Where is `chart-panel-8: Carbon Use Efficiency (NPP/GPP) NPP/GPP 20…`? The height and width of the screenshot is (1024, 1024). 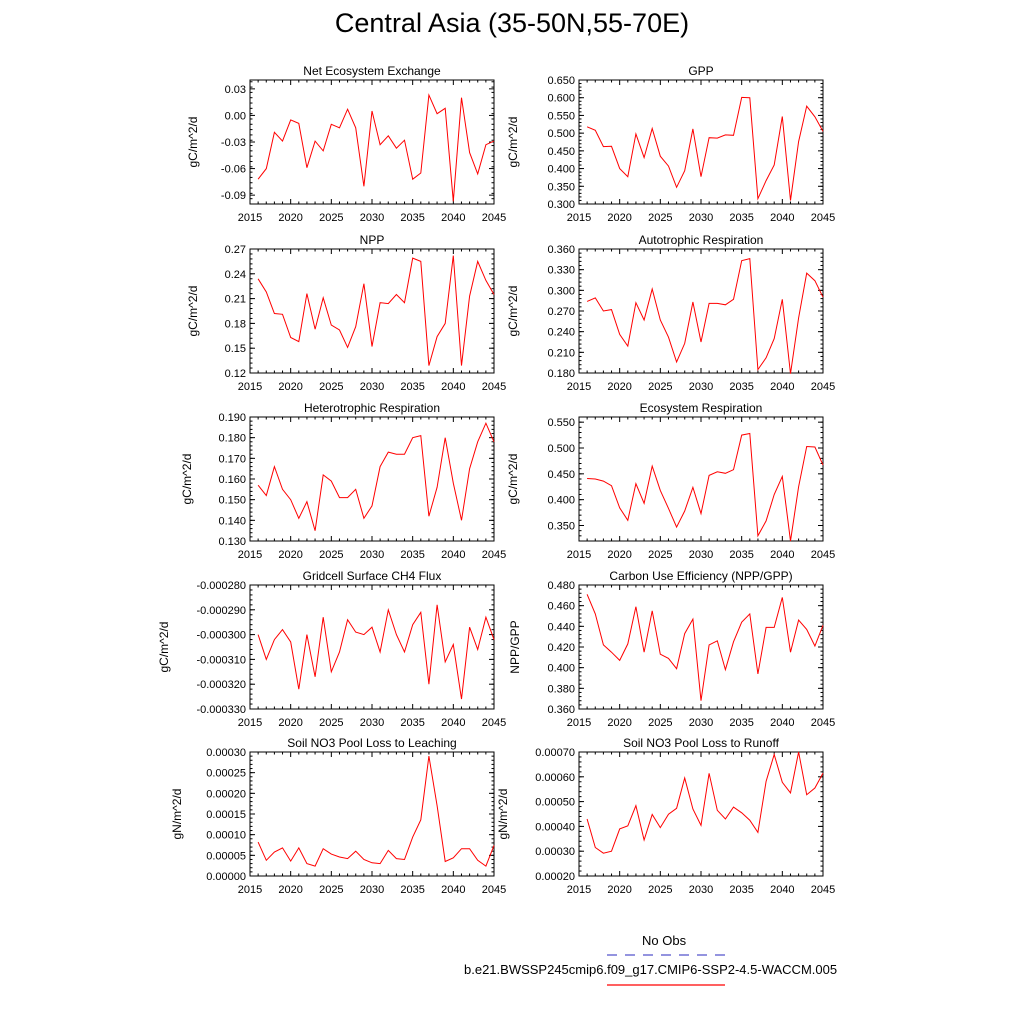
chart-panel-8: Carbon Use Efficiency (NPP/GPP) NPP/GPP 20… is located at coordinates (671, 649).